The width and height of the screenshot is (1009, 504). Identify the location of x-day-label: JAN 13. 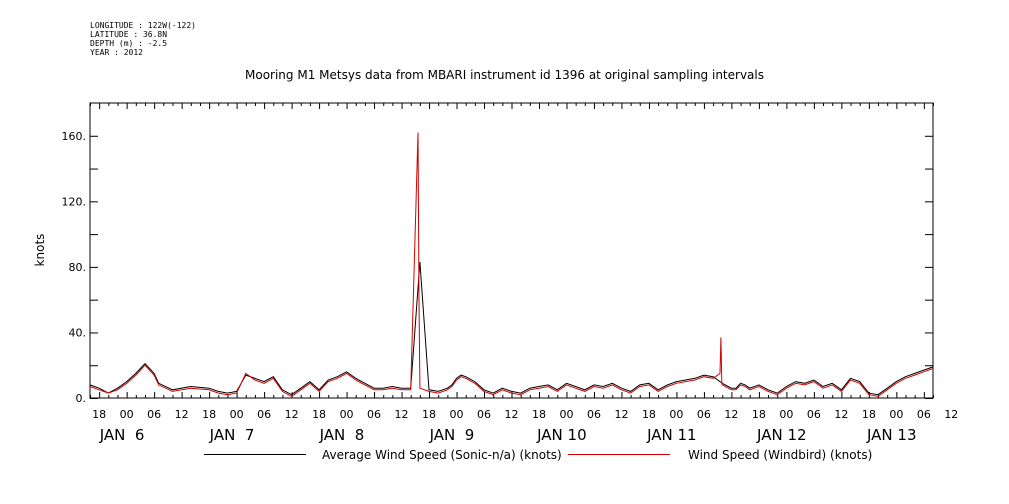
(891, 435).